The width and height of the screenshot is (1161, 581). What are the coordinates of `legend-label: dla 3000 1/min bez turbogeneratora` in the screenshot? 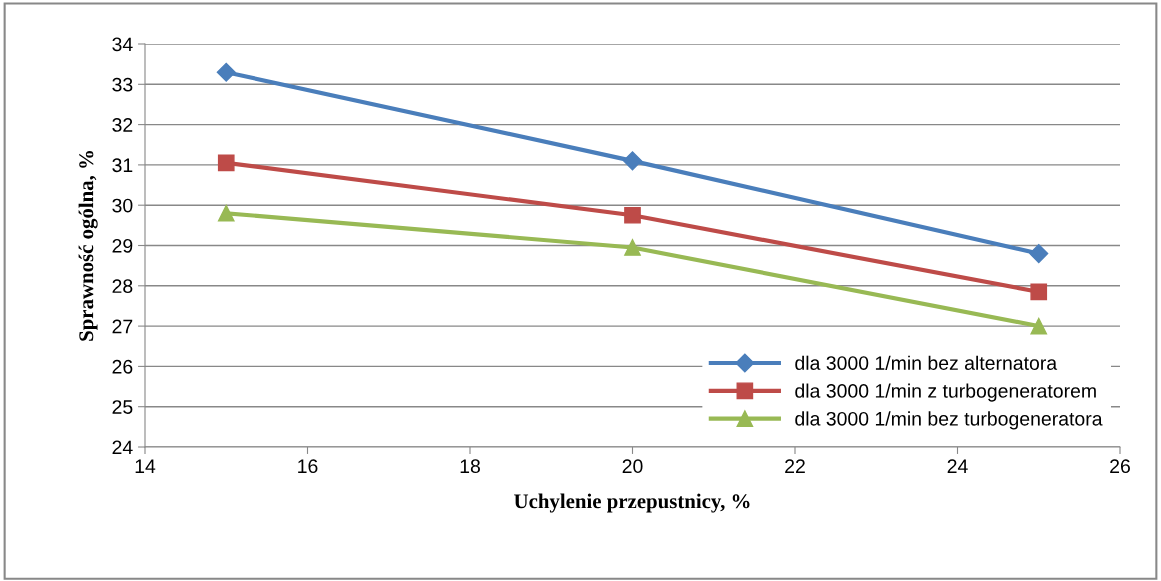 It's located at (949, 420).